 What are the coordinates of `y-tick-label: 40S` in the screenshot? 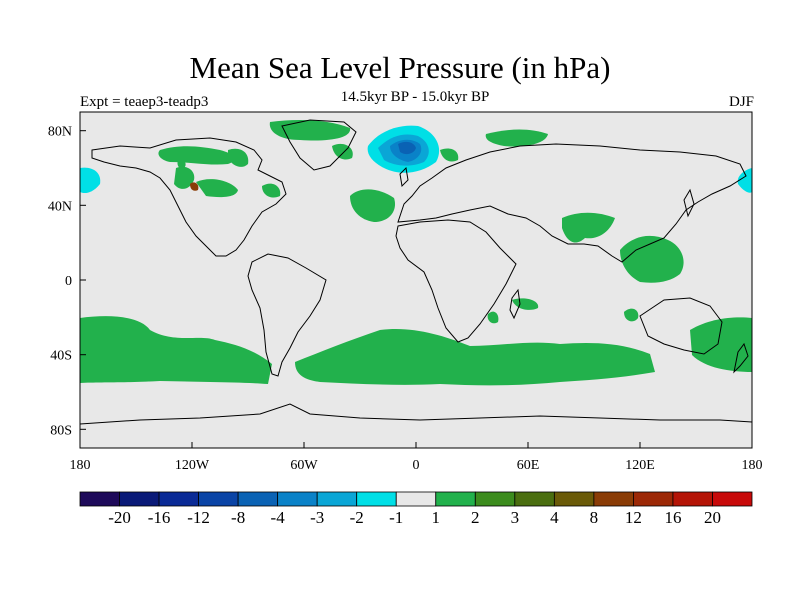 It's located at (61, 356).